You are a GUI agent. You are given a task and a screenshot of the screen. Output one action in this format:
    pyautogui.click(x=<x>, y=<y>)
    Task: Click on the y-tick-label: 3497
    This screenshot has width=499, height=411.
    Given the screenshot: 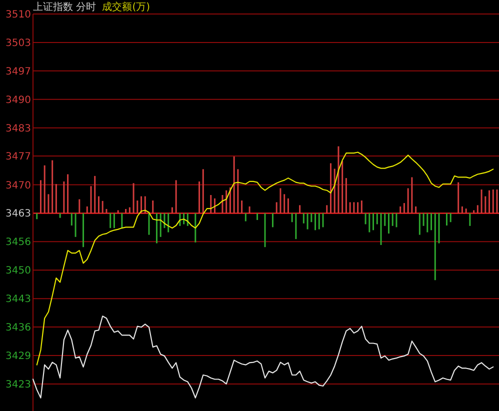 What is the action you would take?
    pyautogui.click(x=18, y=72)
    